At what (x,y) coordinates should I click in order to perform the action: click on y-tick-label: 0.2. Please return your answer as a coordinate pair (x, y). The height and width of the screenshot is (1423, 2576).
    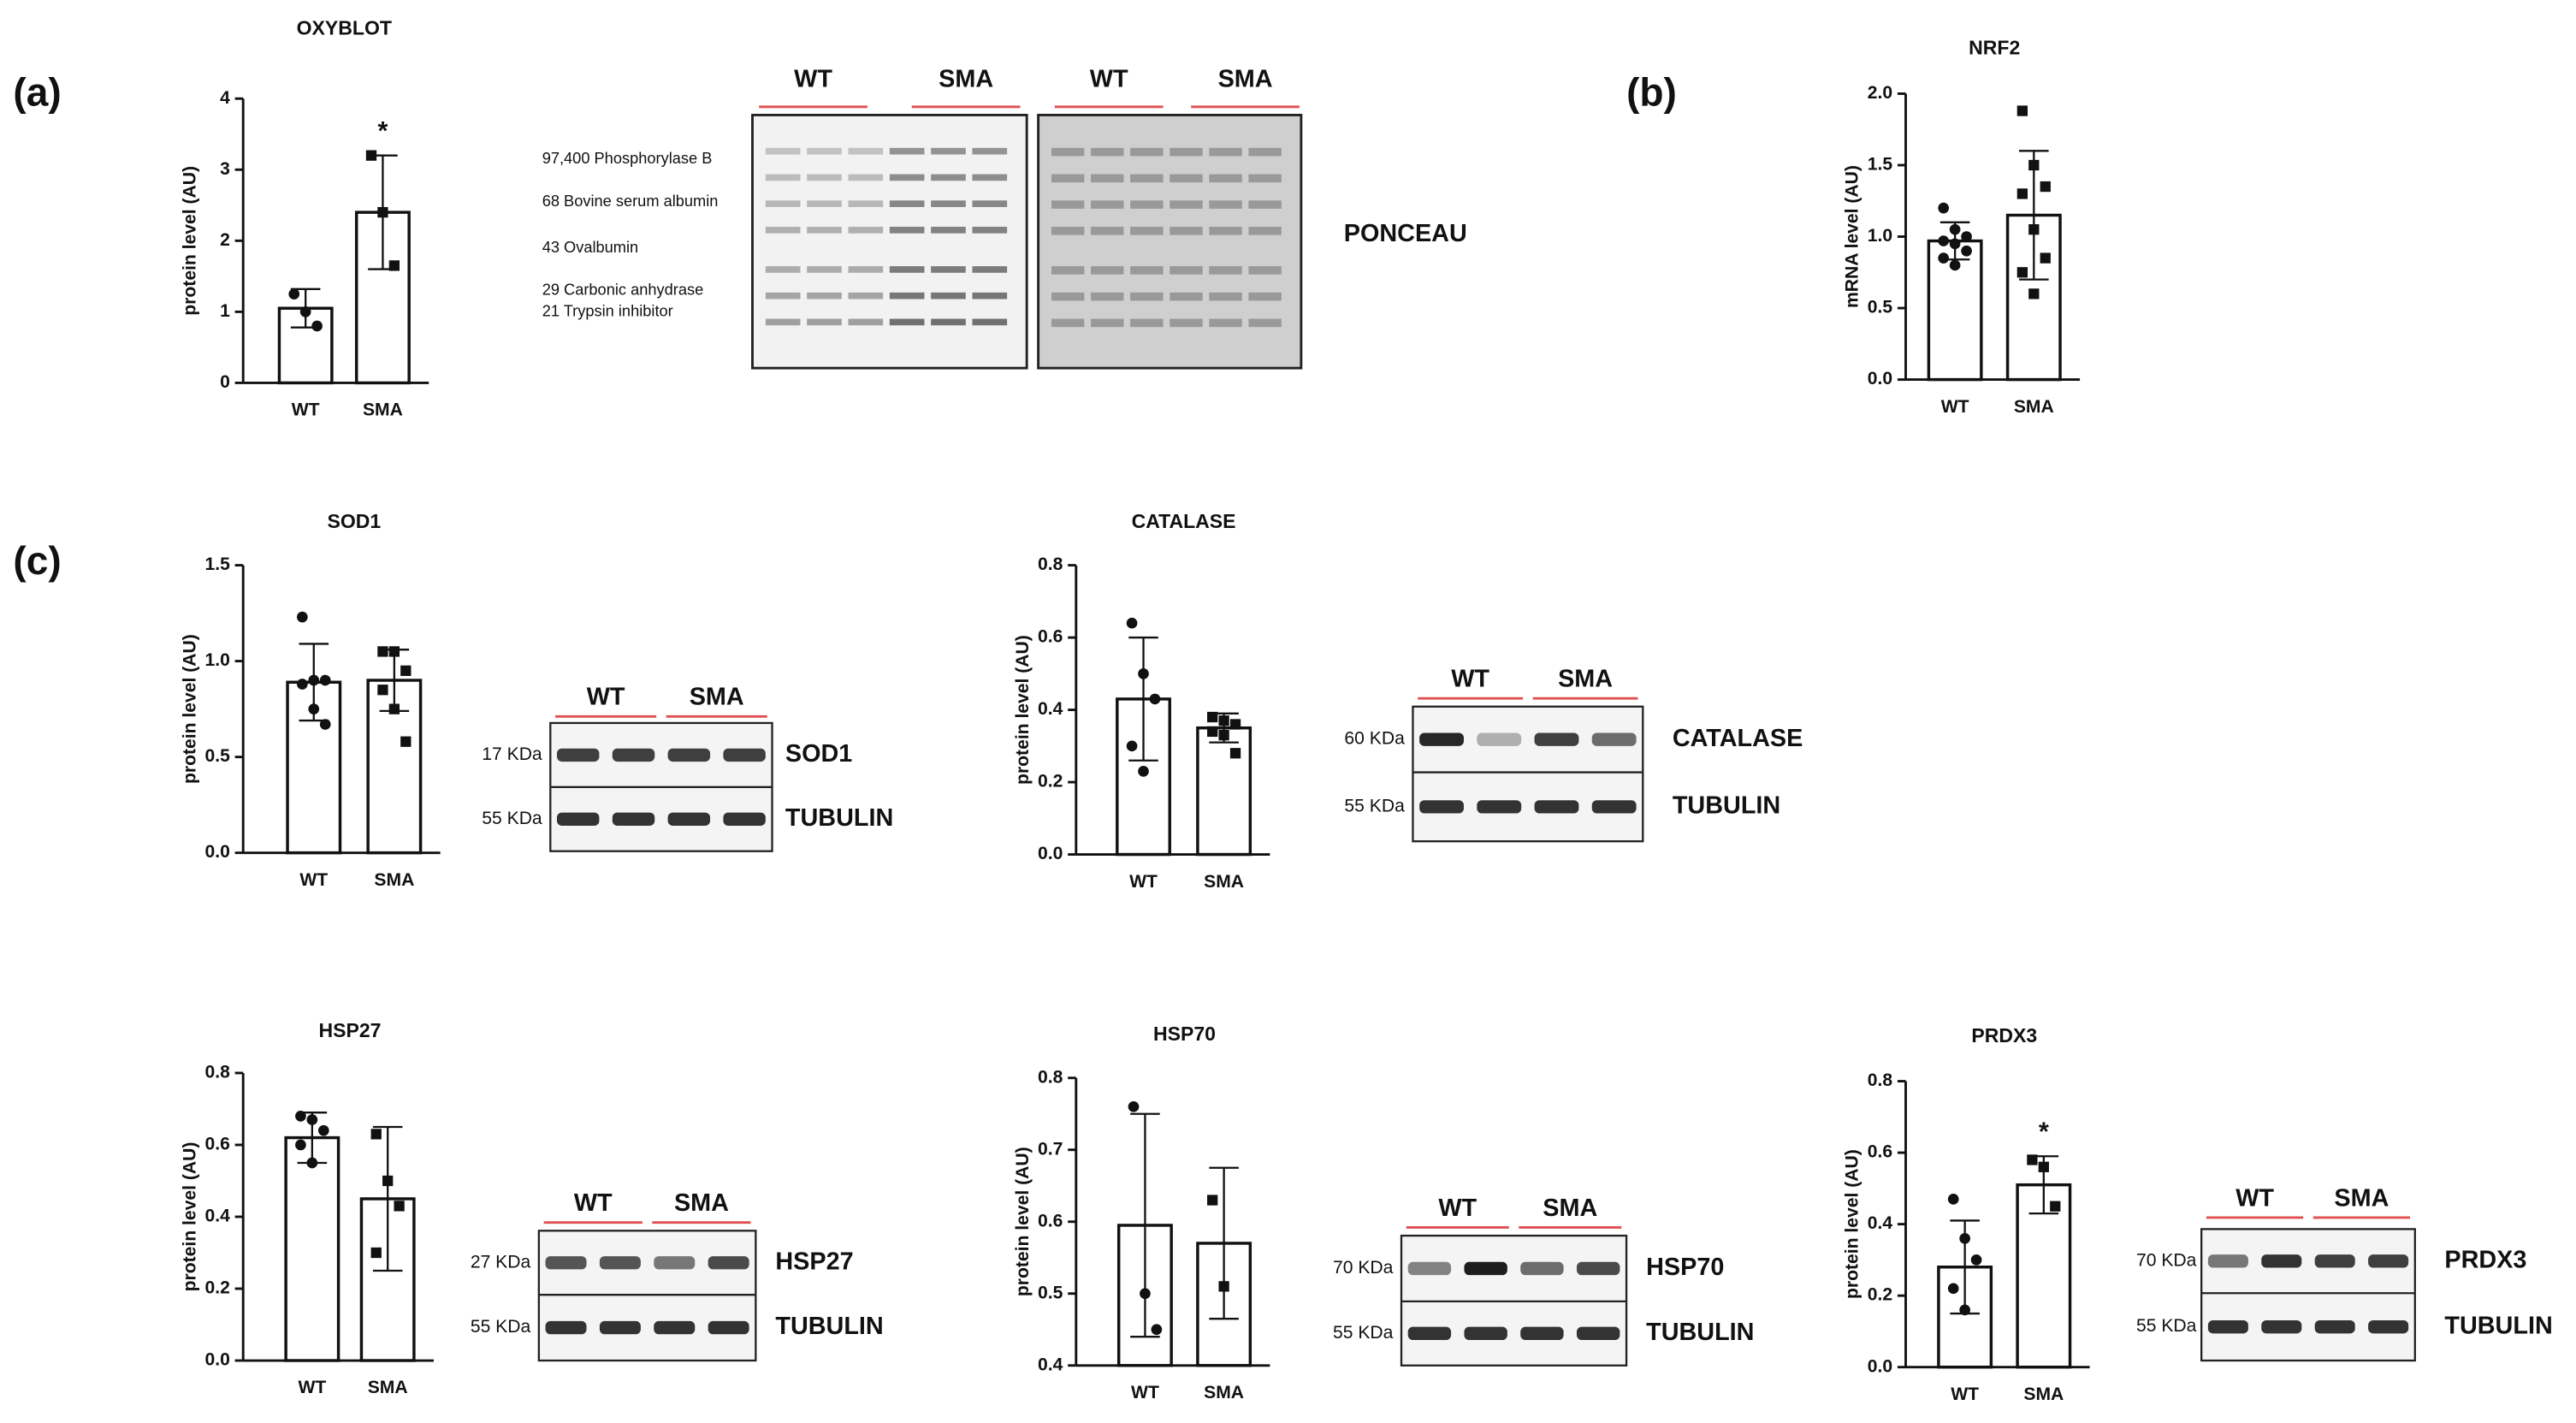
    Looking at the image, I should click on (1880, 1295).